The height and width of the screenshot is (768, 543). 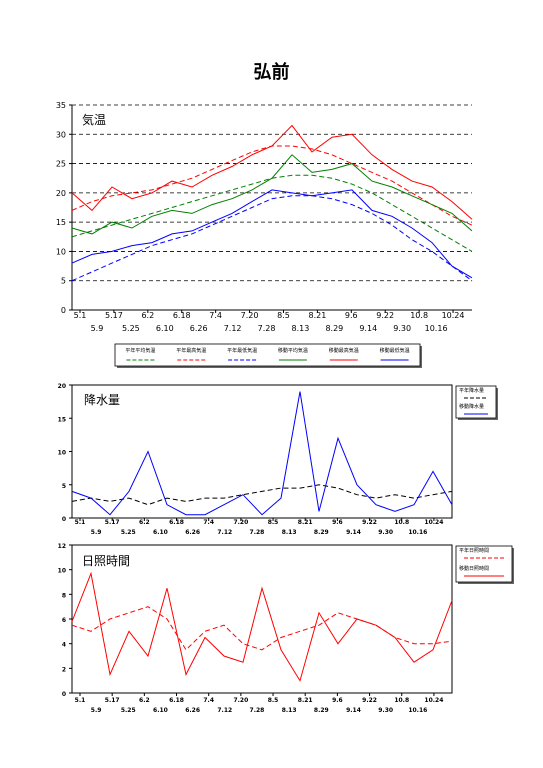 I want to click on legend-box, so click(x=267, y=355).